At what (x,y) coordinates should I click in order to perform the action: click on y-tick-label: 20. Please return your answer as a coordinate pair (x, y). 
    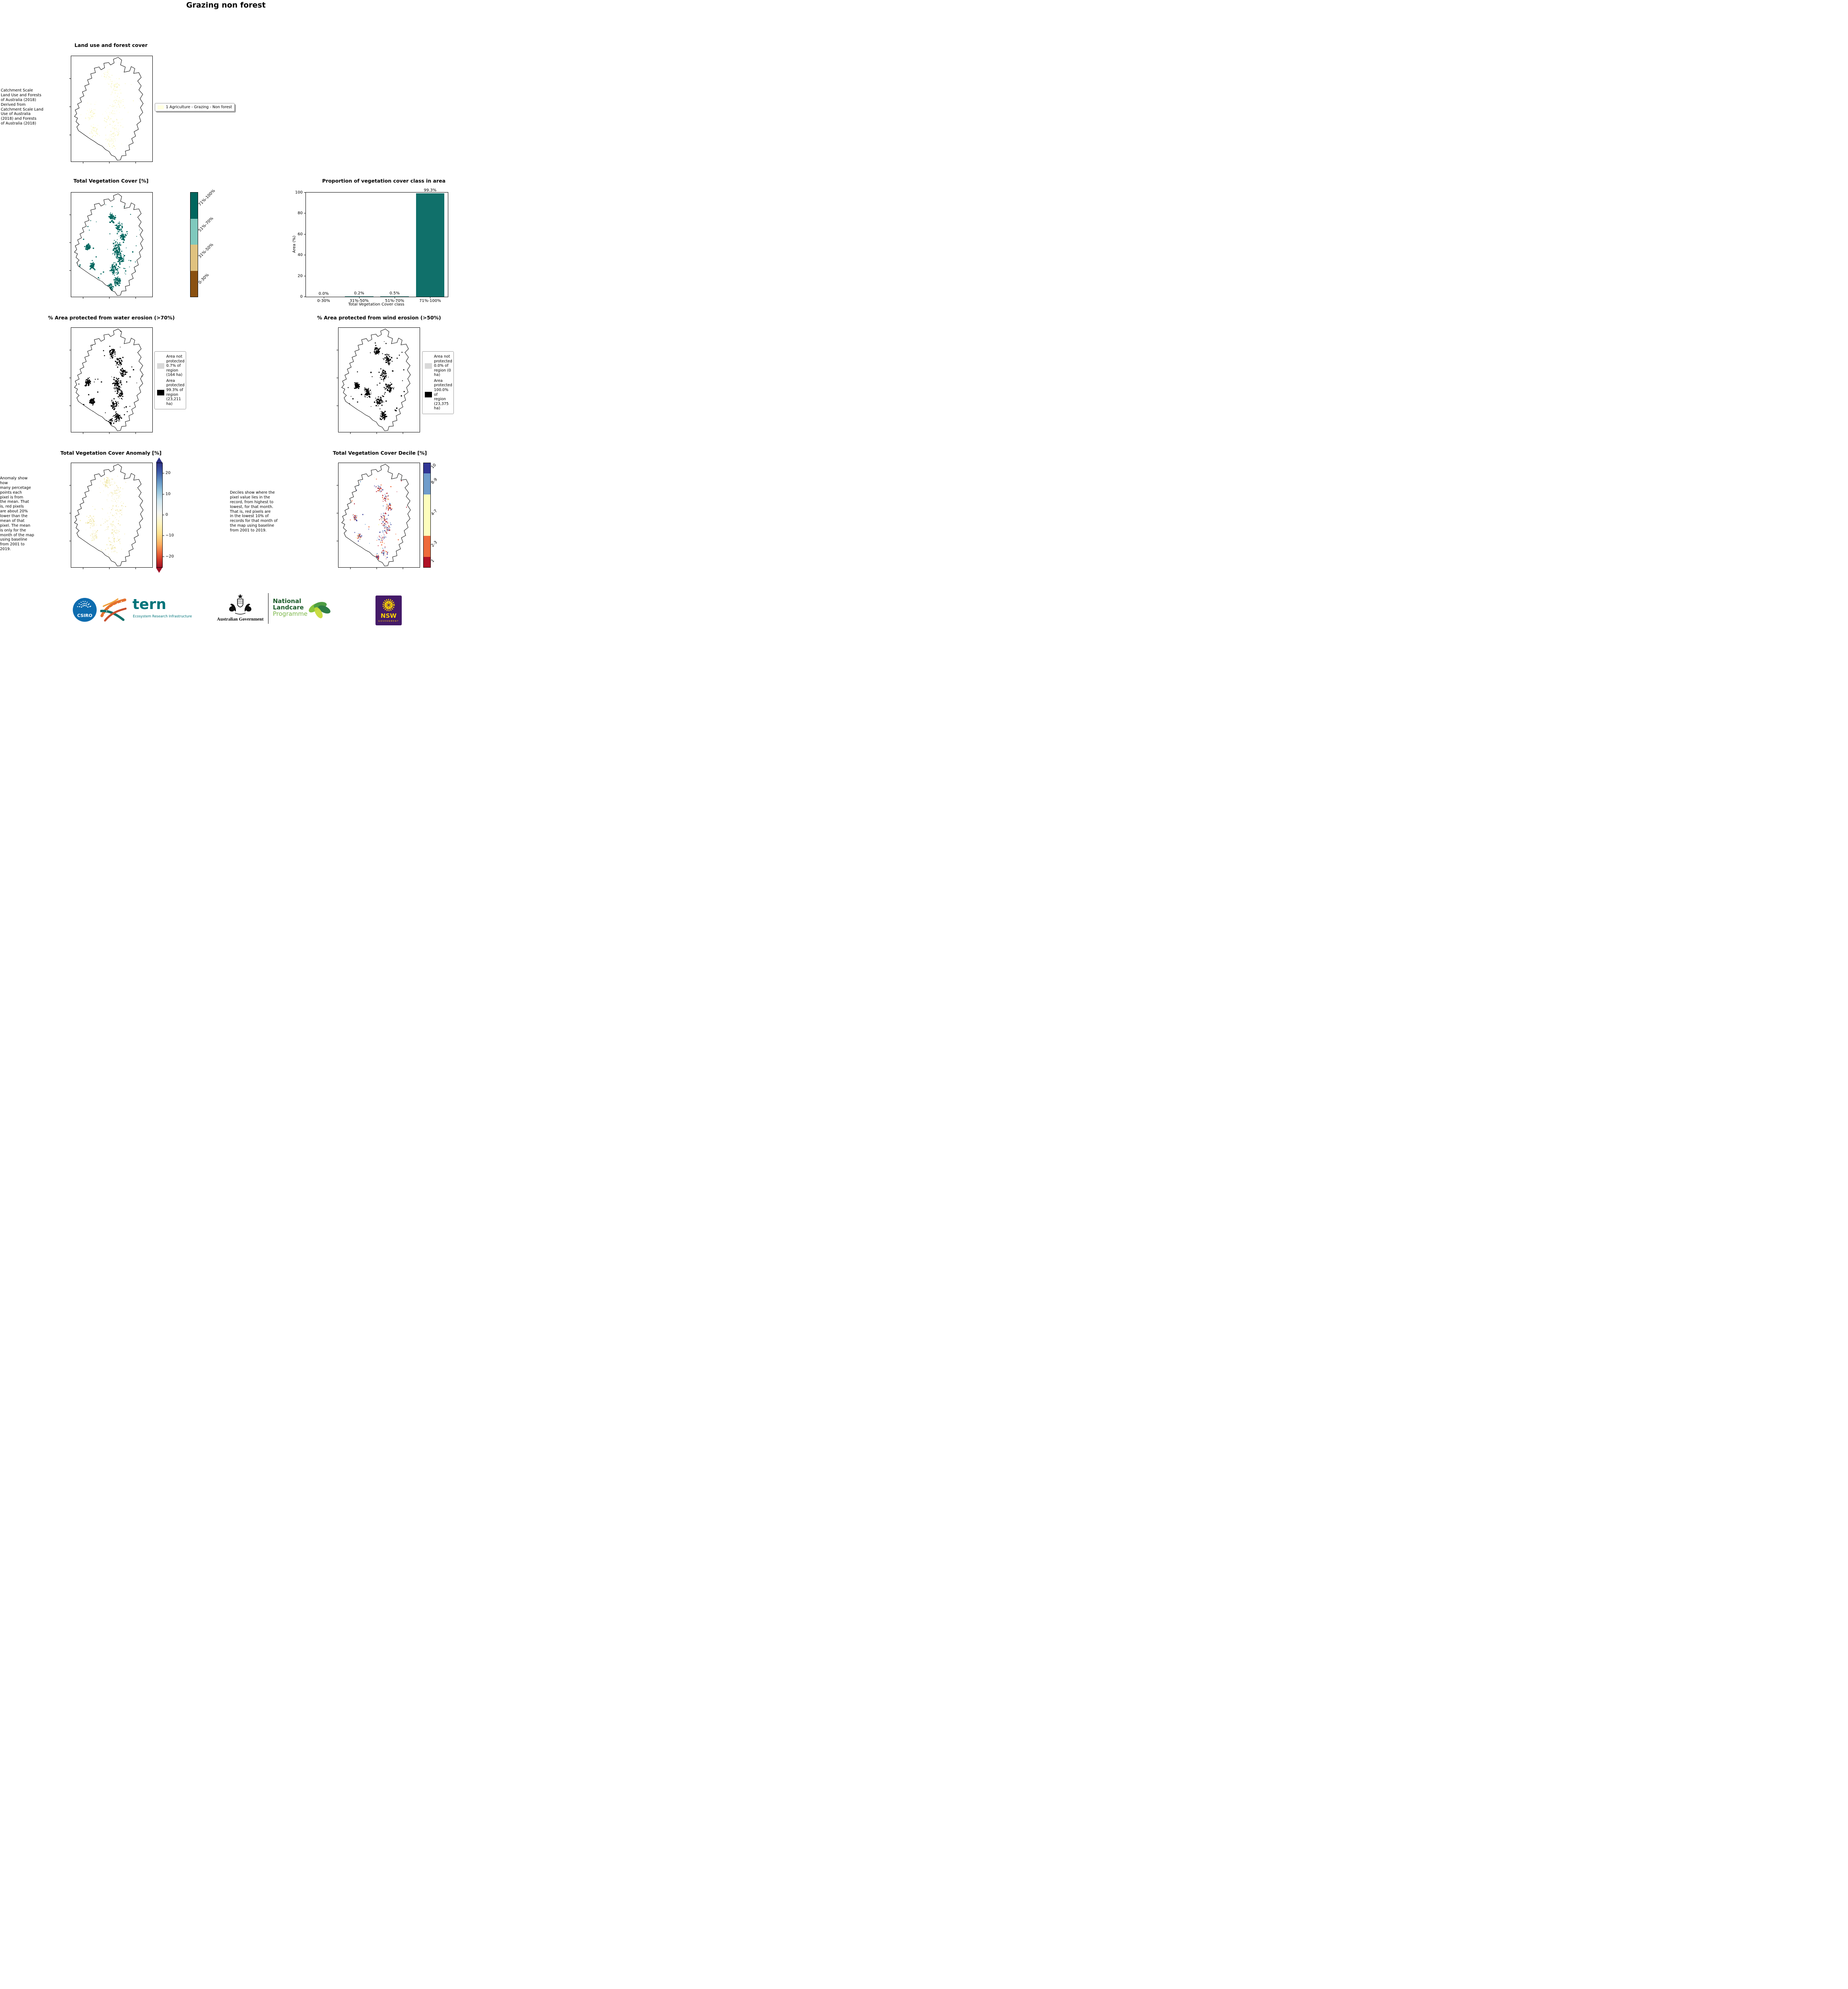
    Looking at the image, I should click on (300, 276).